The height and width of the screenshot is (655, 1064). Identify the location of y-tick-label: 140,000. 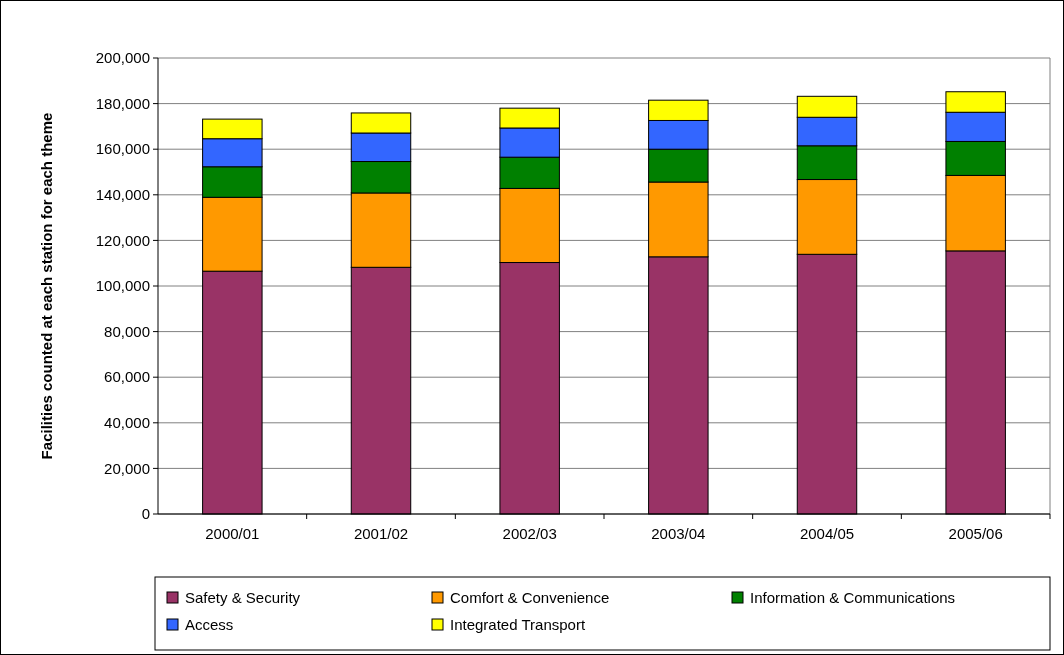
(122, 195).